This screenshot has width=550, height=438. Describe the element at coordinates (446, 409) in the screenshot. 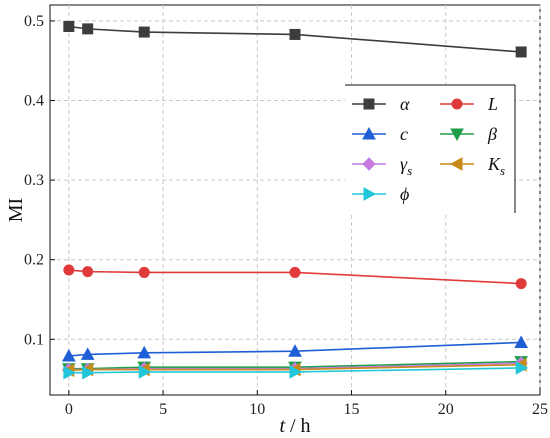

I see `x-tick-label: 20` at that location.